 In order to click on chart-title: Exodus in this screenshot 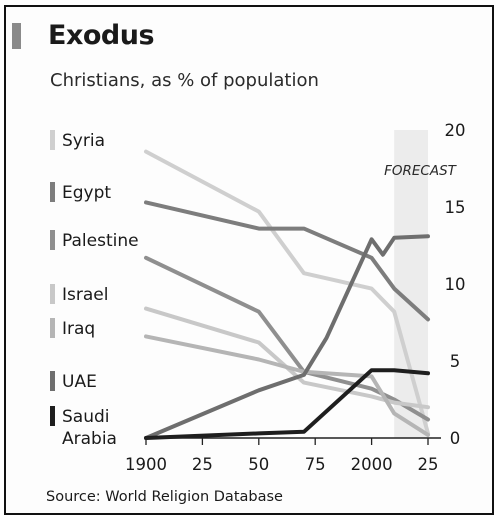, I will do `click(101, 35)`.